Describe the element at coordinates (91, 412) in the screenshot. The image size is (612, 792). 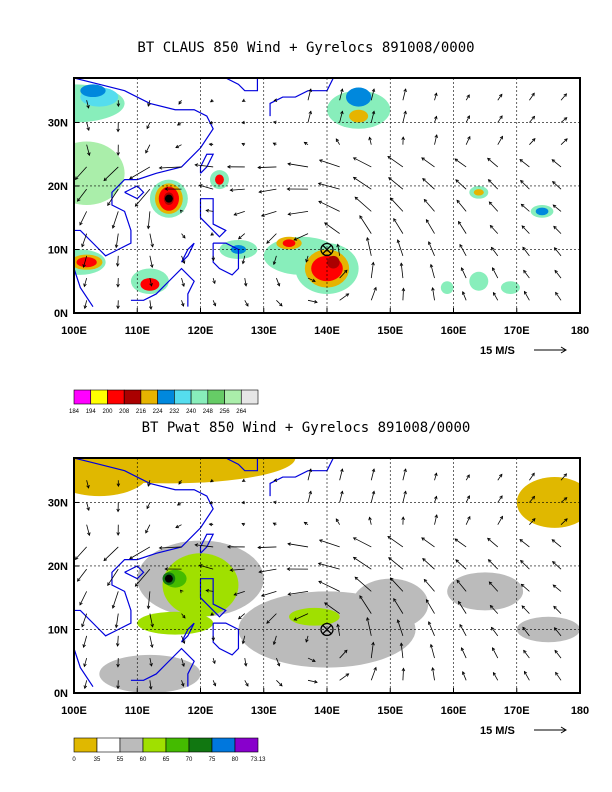
I see `colorbar-label: 194` at that location.